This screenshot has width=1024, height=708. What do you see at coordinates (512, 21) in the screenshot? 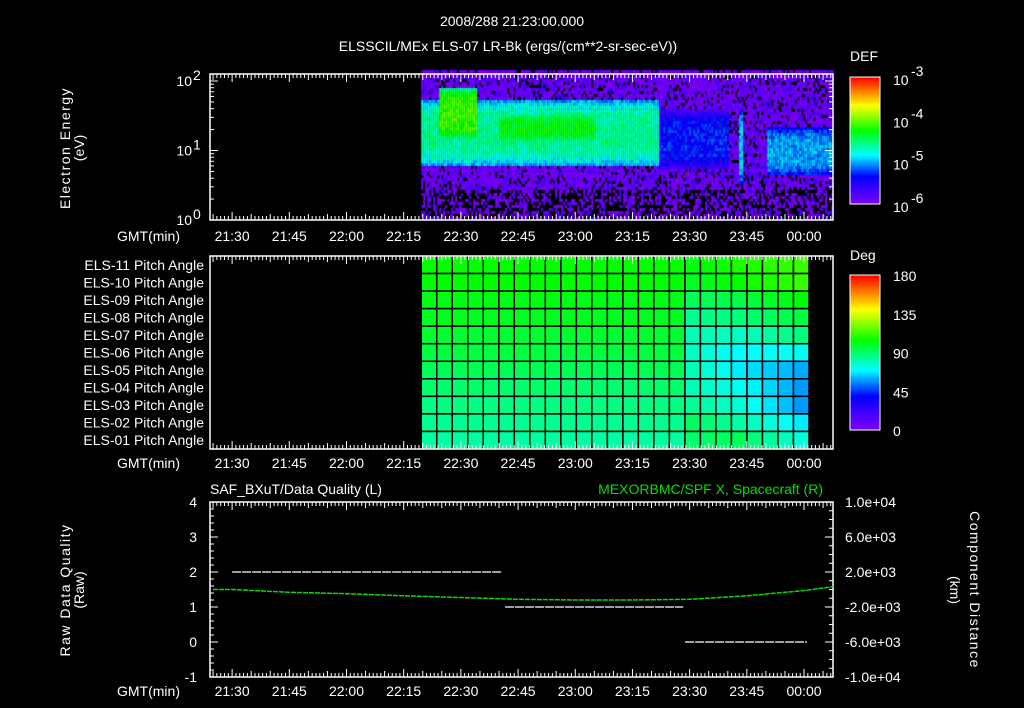
I see `plot-timestamp: 2008/288 21:23:00.000` at bounding box center [512, 21].